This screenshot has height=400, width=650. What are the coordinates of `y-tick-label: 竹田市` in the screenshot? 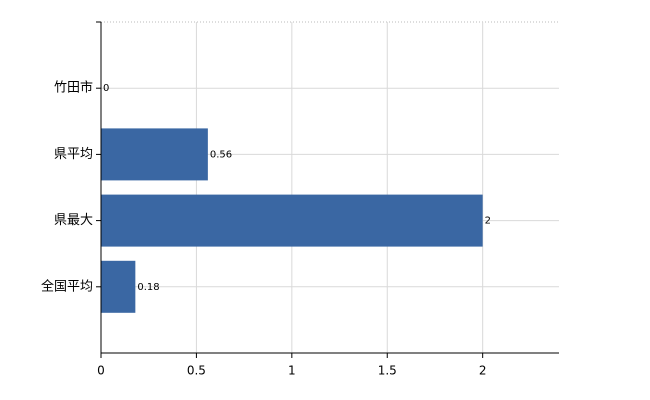 It's located at (73, 88).